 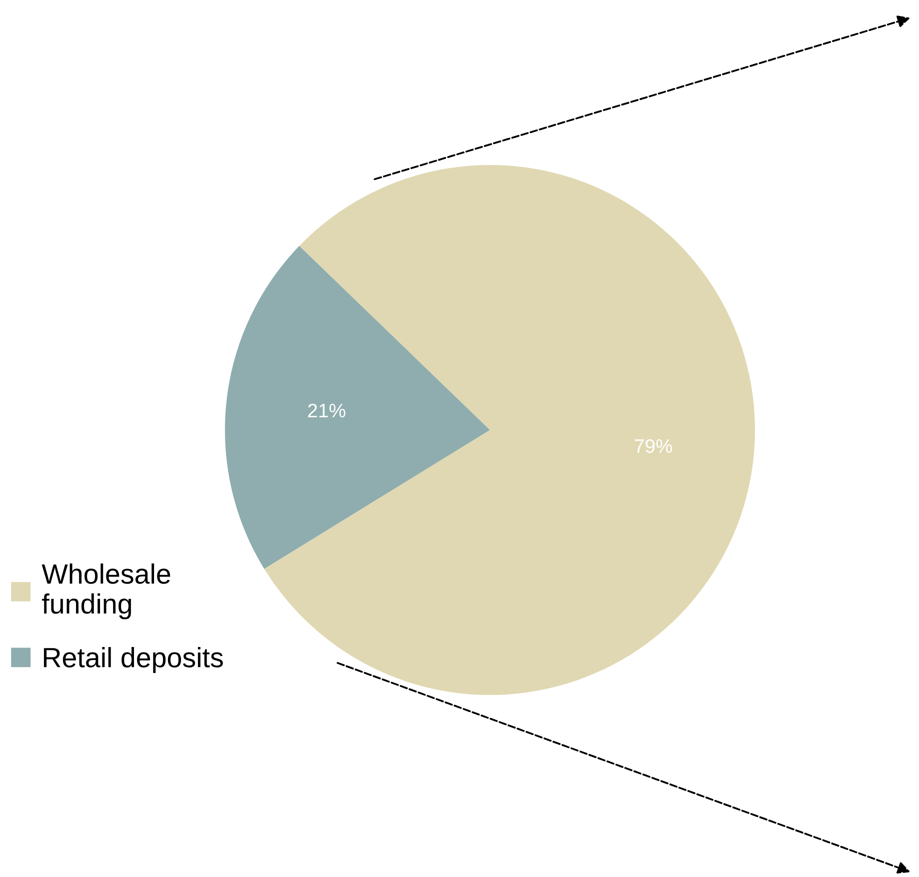 I want to click on legend-label: Retail deposits, so click(x=133, y=660).